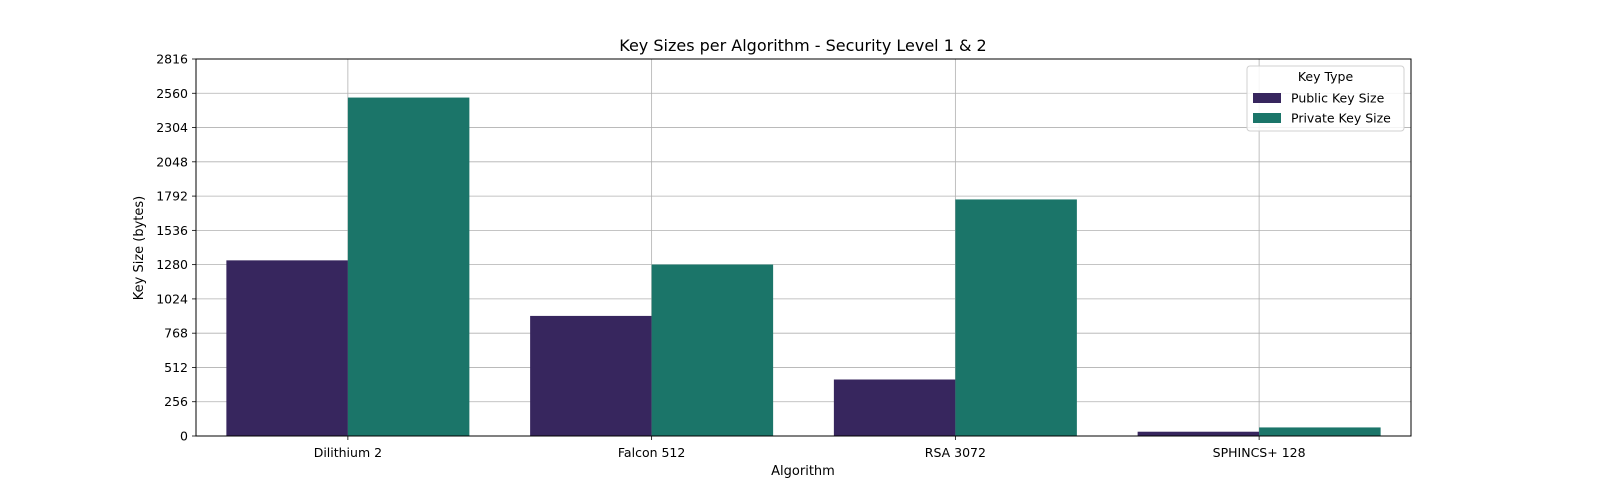 Image resolution: width=1600 pixels, height=504 pixels. Describe the element at coordinates (1259, 452) in the screenshot. I see `x-tick-label: SPHINCS+ 128` at that location.